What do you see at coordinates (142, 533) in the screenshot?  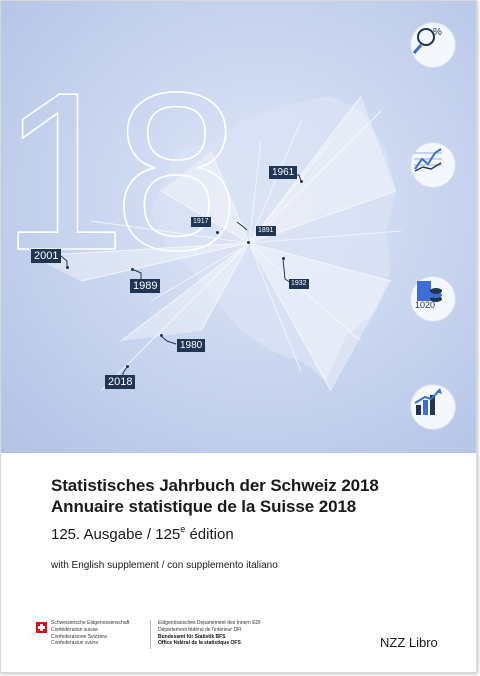 I see `edition-line: 125. Ausgabe / 125e édition` at bounding box center [142, 533].